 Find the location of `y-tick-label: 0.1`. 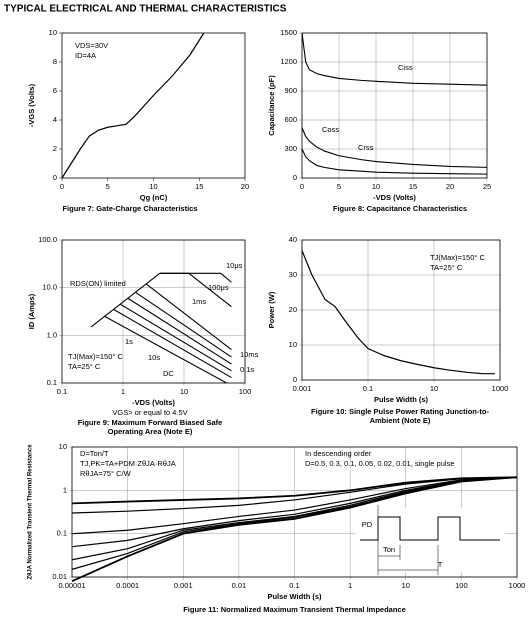

y-tick-label: 0.1 is located at coordinates (52, 382).